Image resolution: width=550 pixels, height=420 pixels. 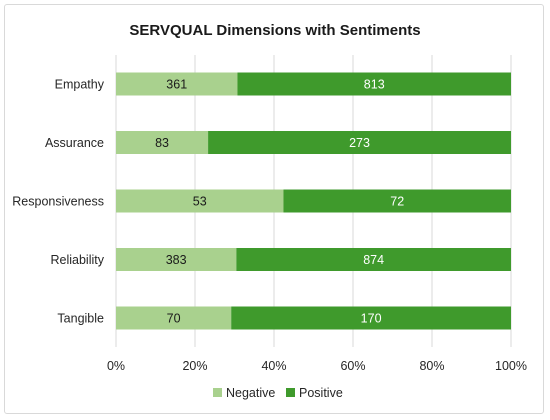 What do you see at coordinates (274, 30) in the screenshot?
I see `chart-title: SERVQUAL Dimensions with Sentiments` at bounding box center [274, 30].